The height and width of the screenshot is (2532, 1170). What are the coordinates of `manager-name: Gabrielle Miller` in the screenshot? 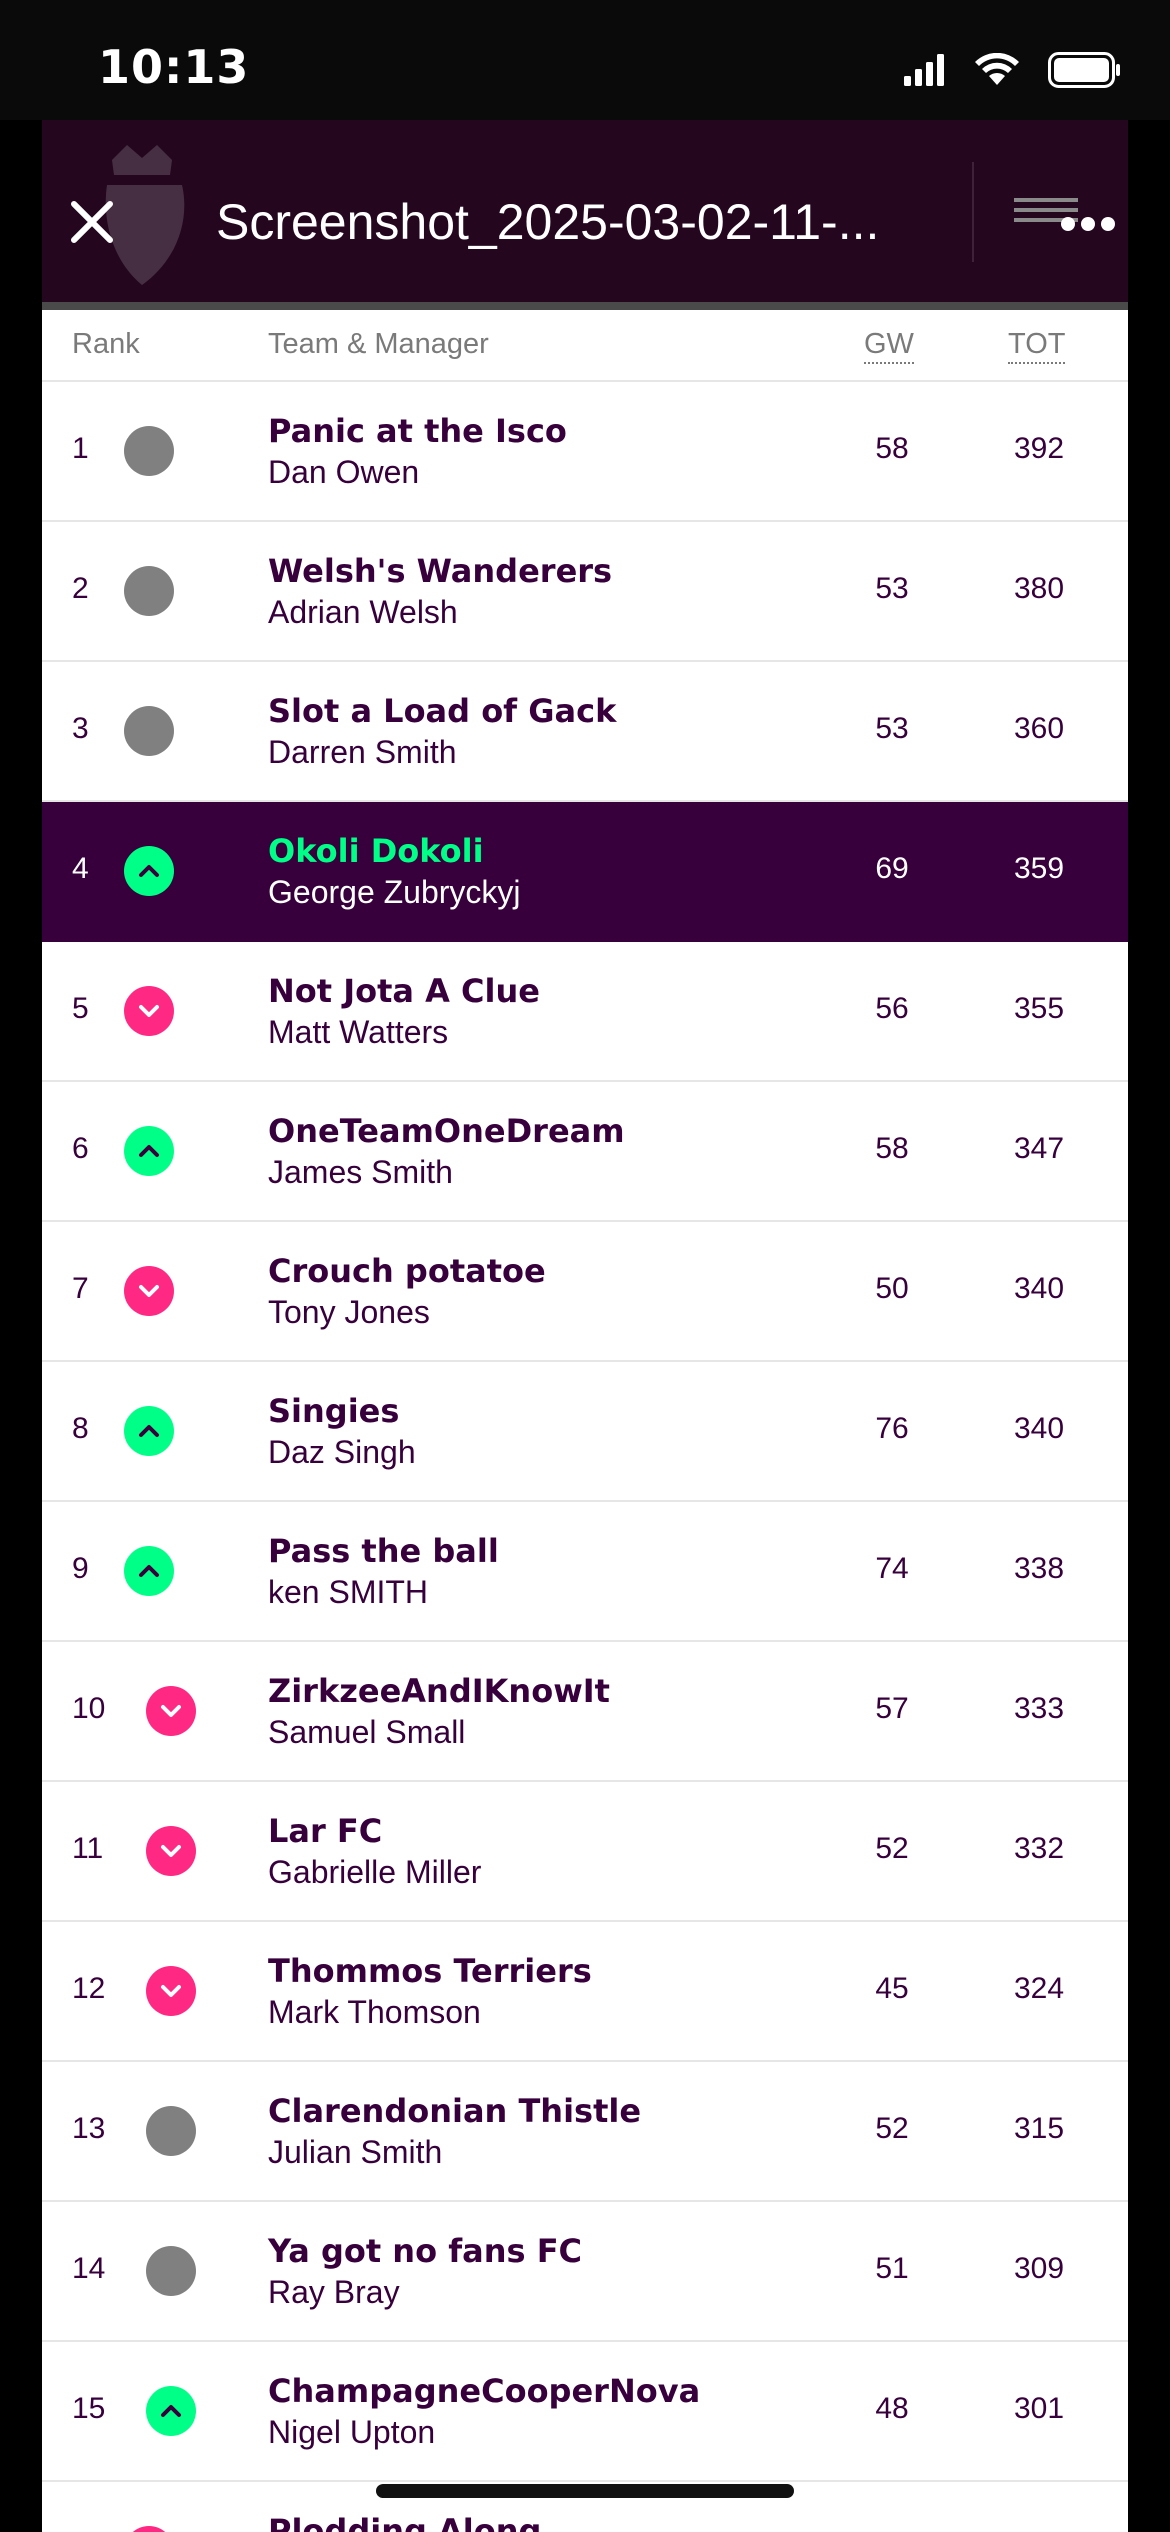 It's located at (375, 1872).